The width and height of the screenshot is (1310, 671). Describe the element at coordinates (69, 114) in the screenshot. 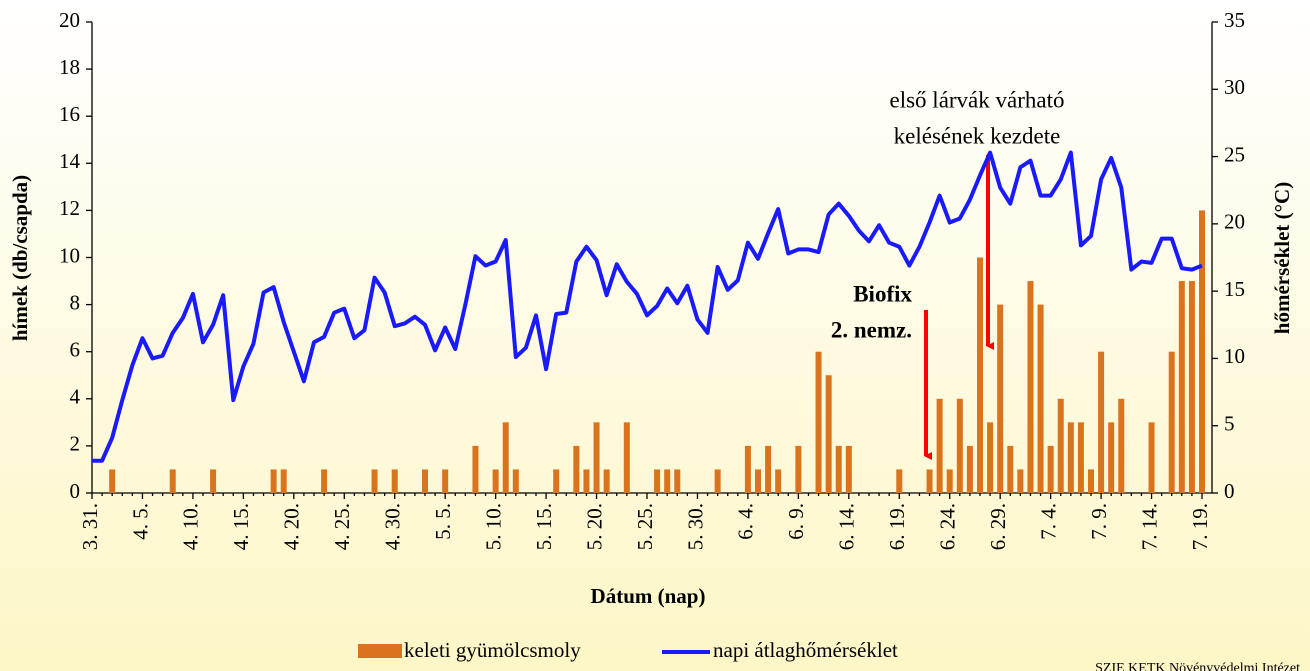

I see `y-tick-label: 16` at that location.